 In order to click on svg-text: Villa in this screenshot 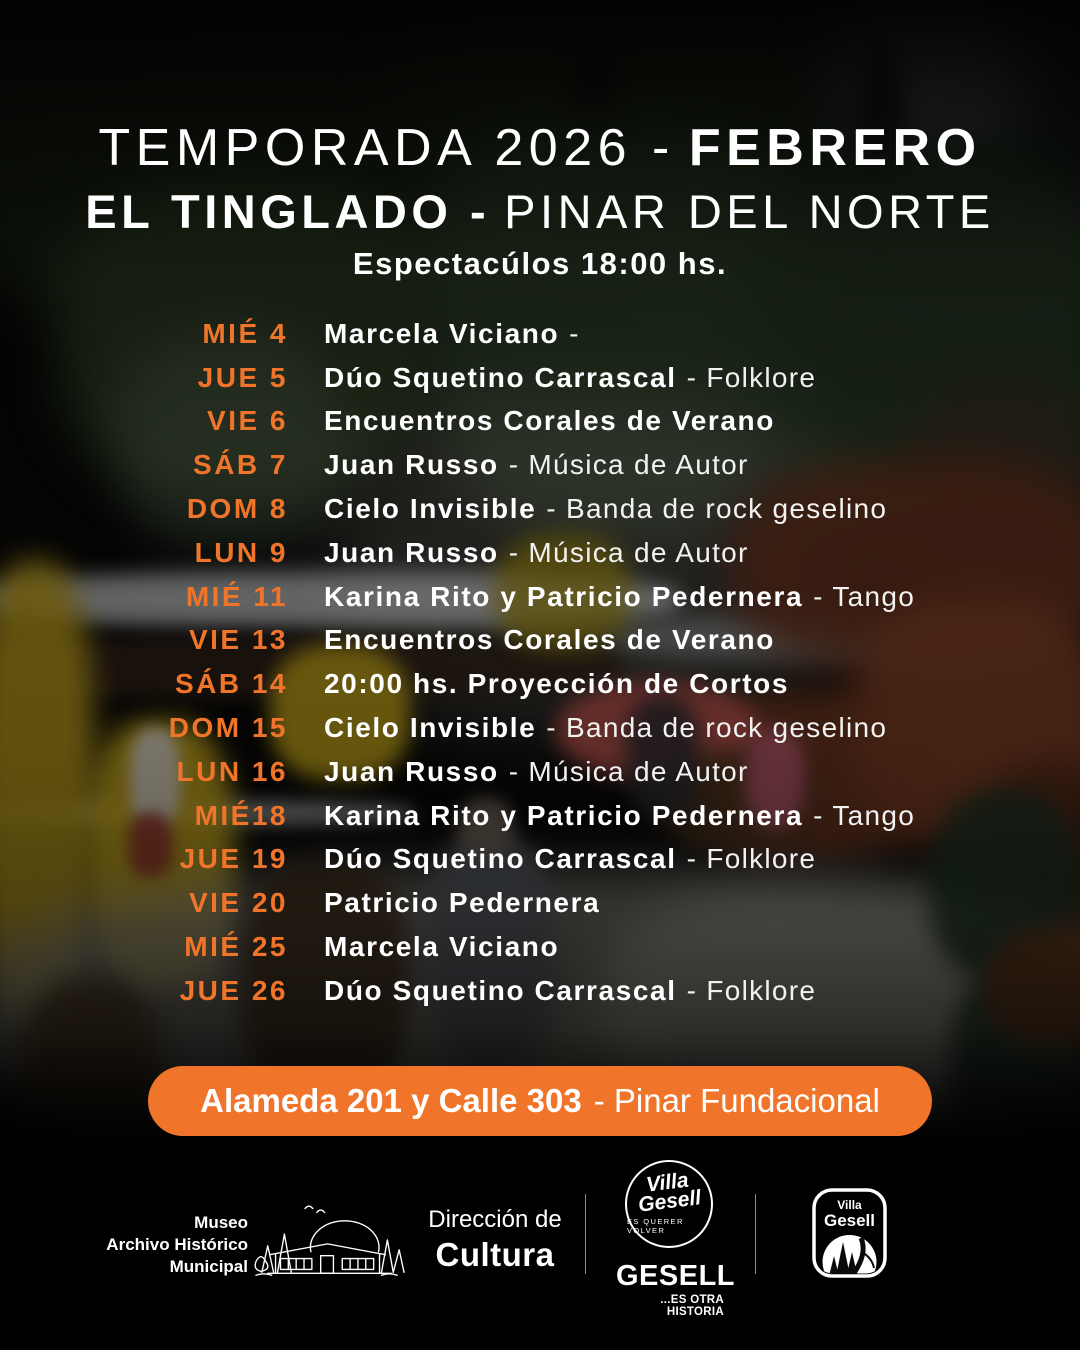, I will do `click(849, 1205)`.